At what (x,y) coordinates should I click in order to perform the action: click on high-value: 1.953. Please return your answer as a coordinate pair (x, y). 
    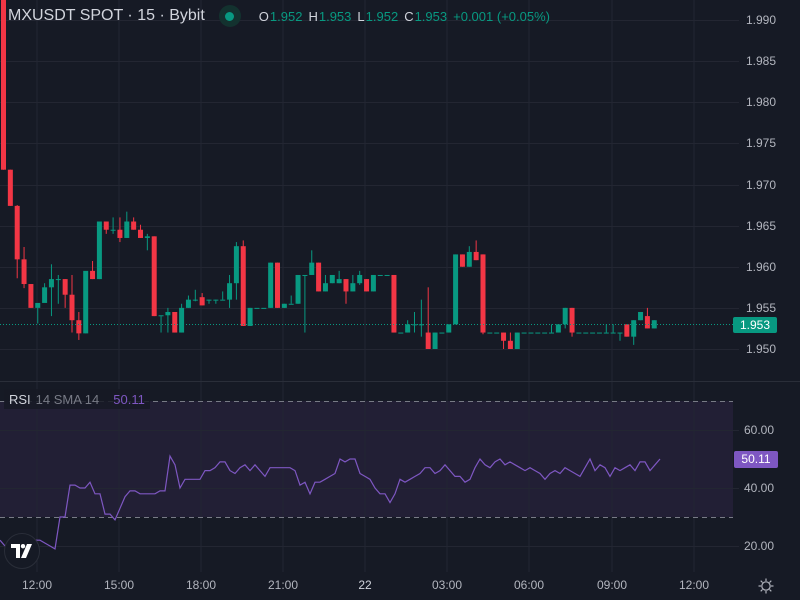
    Looking at the image, I should click on (335, 16).